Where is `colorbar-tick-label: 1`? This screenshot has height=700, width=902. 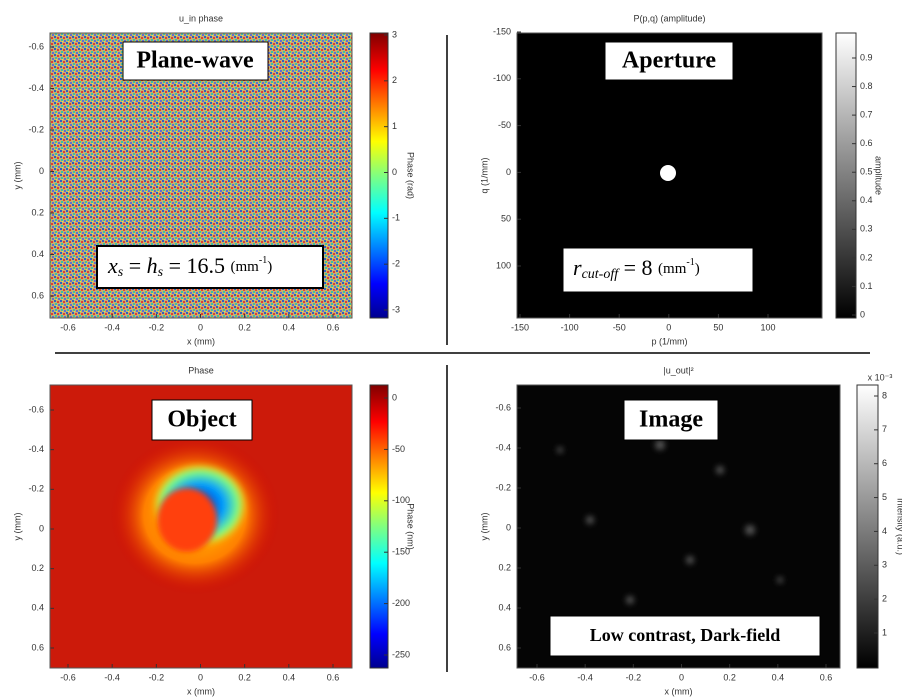
colorbar-tick-label: 1 is located at coordinates (884, 632).